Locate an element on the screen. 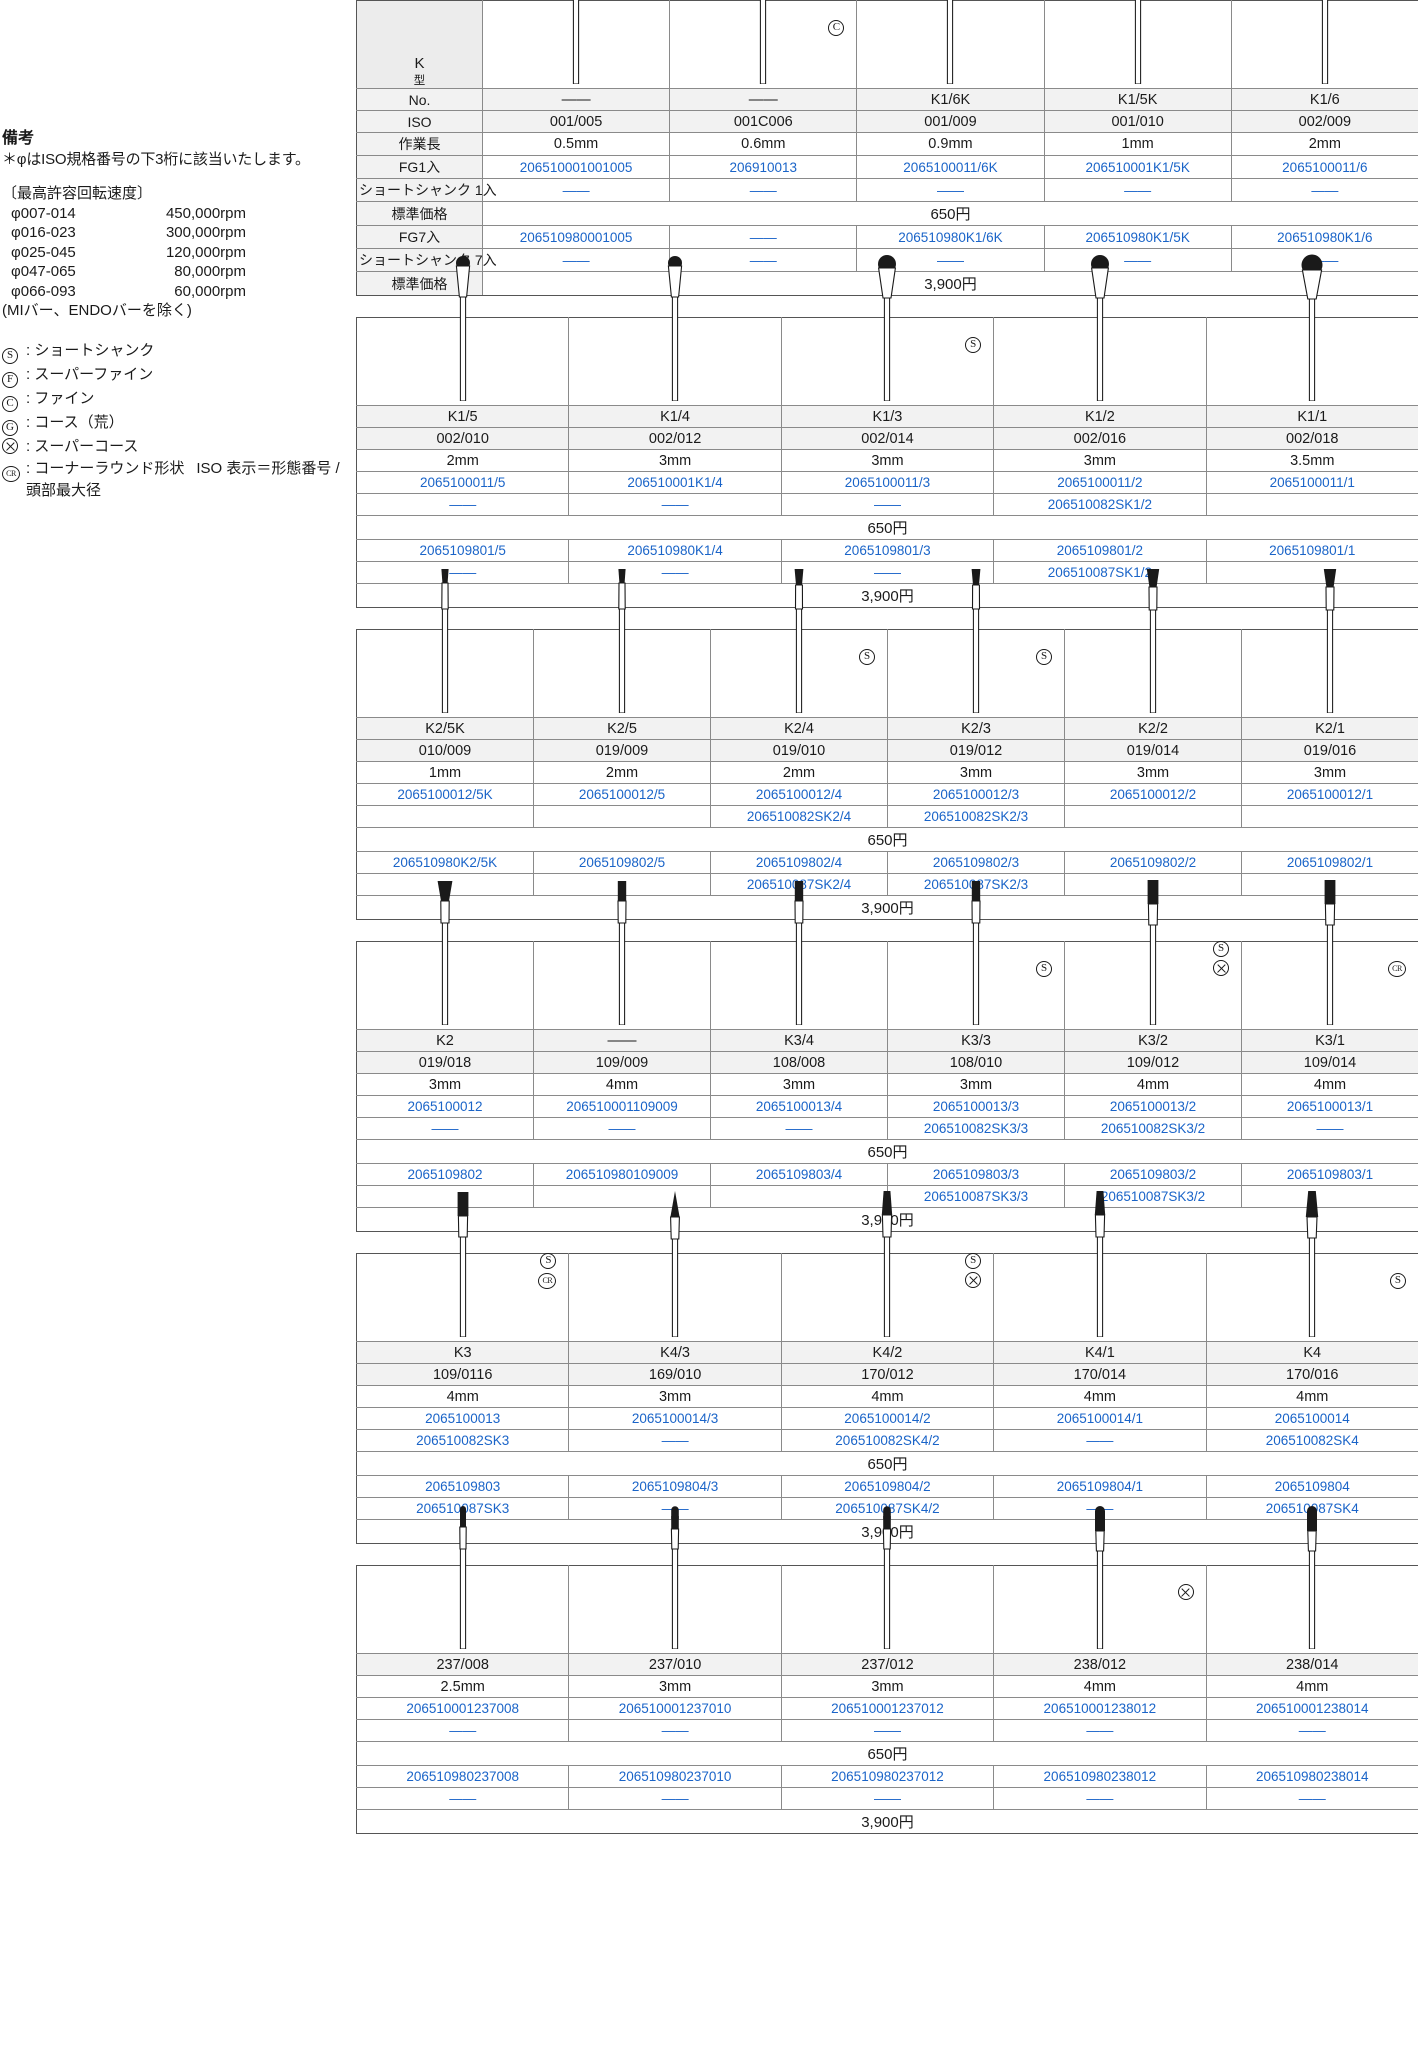 This screenshot has width=1418, height=2072. cell-len: 2.5mm is located at coordinates (462, 1686).